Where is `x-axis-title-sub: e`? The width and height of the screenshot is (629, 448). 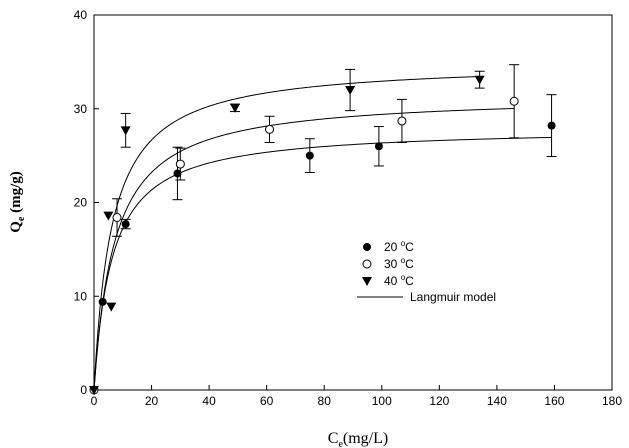
x-axis-title-sub: e is located at coordinates (340, 443).